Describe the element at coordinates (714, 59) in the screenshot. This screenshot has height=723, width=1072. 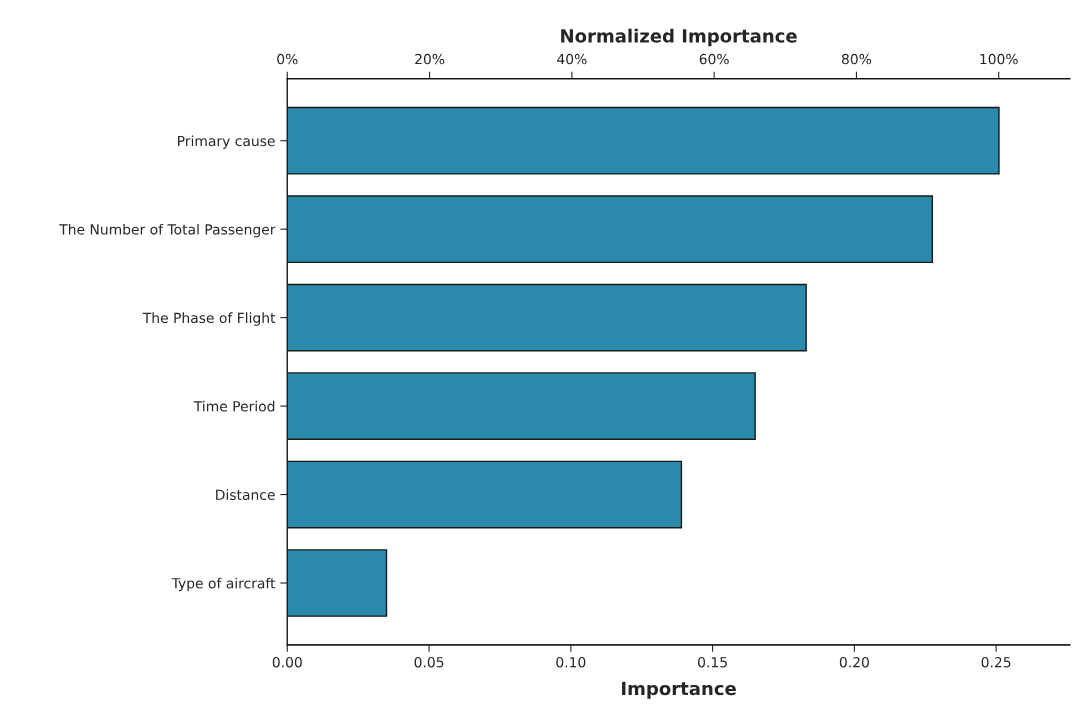
I see `x2-tick-label: 60%` at that location.